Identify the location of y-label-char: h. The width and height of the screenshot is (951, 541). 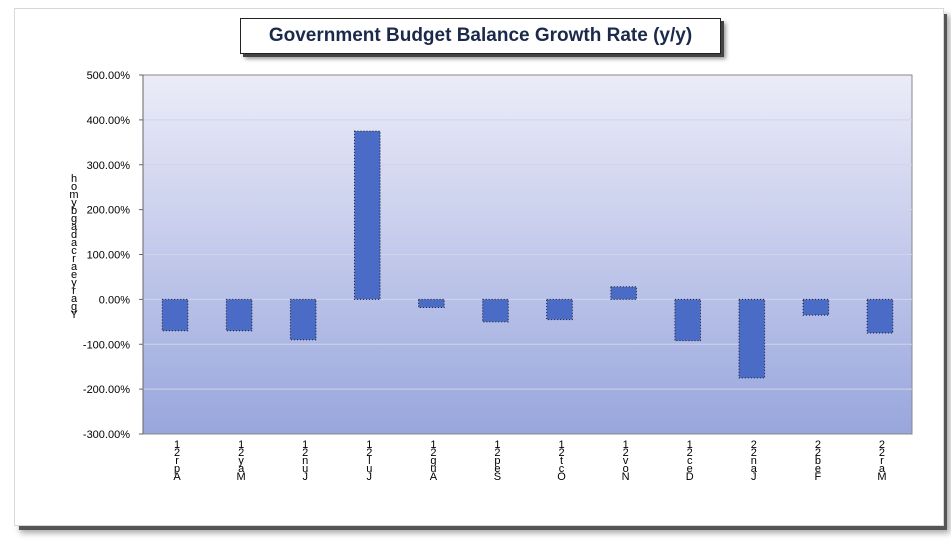
(74, 179).